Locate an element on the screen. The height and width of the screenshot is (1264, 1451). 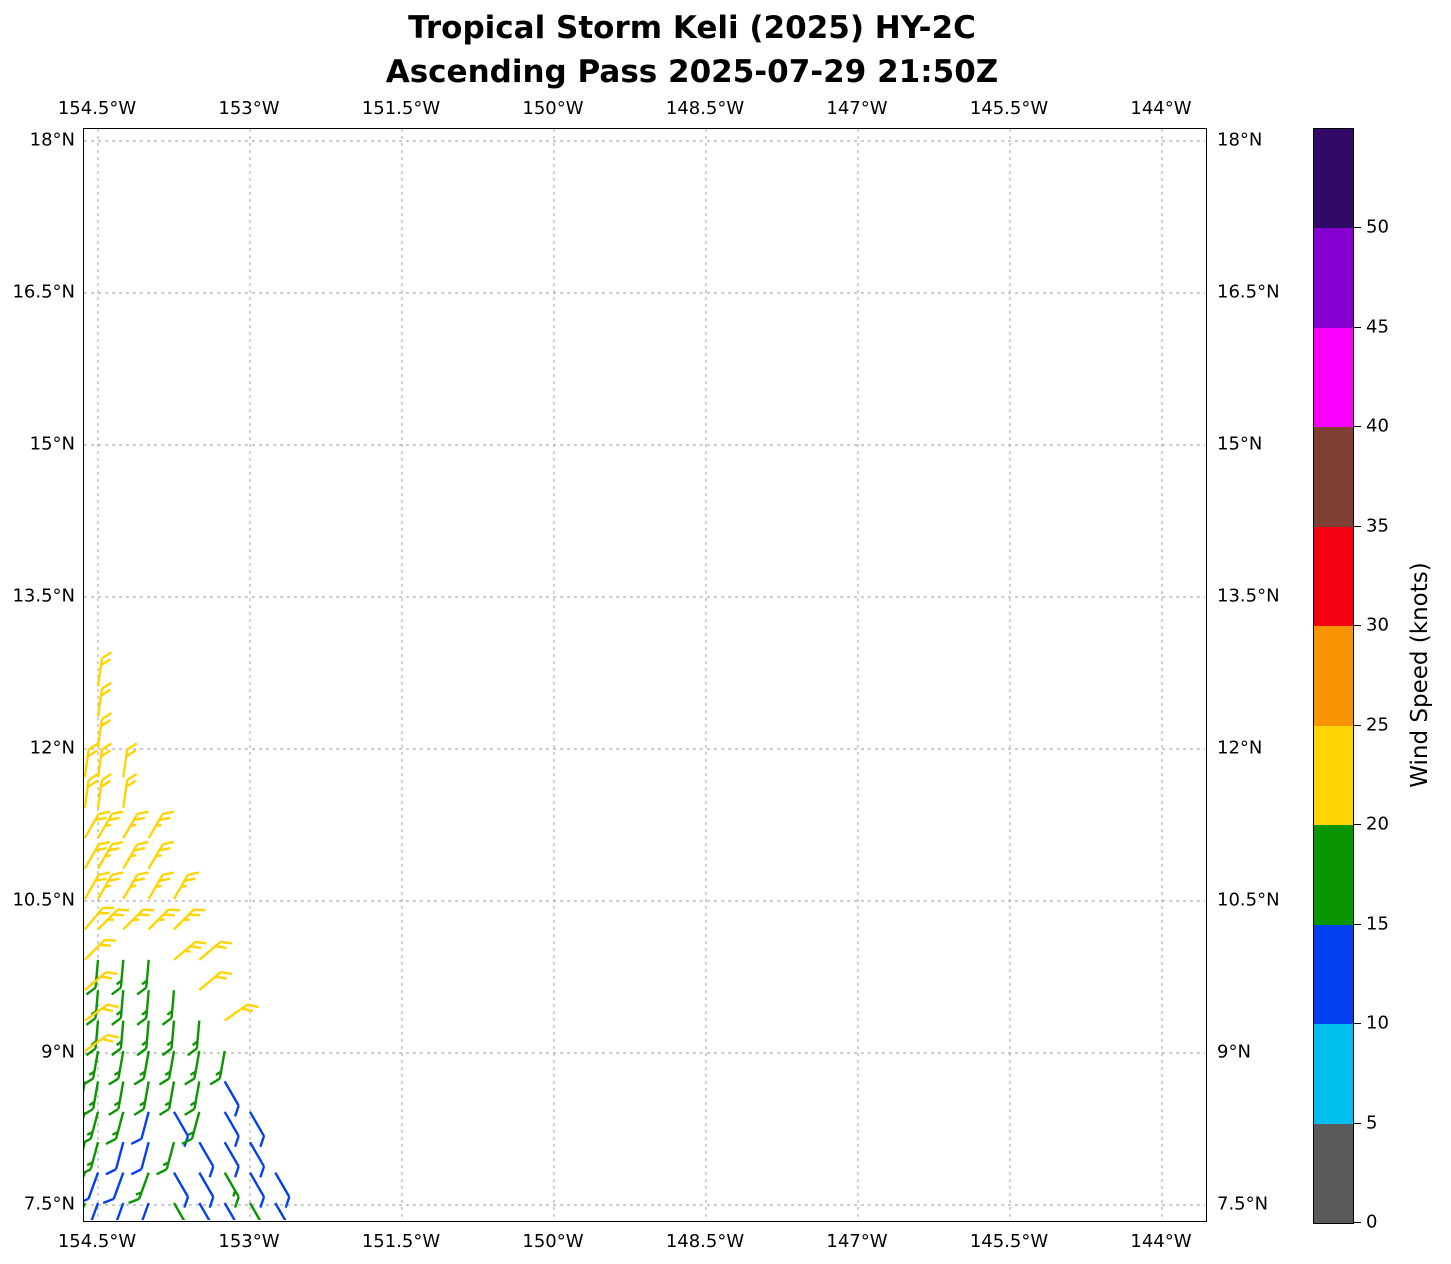
x-tick-label-top: 151.5°W is located at coordinates (401, 108).